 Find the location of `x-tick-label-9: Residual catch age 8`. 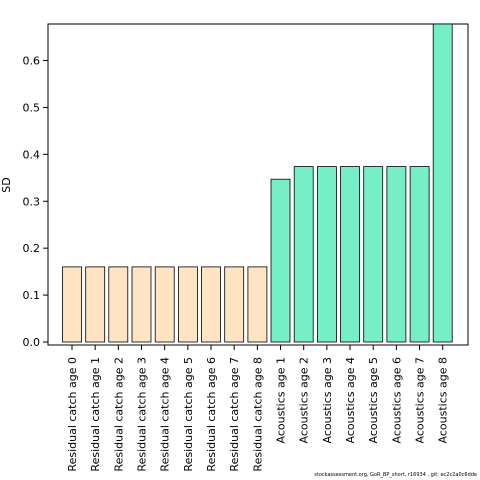

x-tick-label-9: Residual catch age 8 is located at coordinates (257, 414).